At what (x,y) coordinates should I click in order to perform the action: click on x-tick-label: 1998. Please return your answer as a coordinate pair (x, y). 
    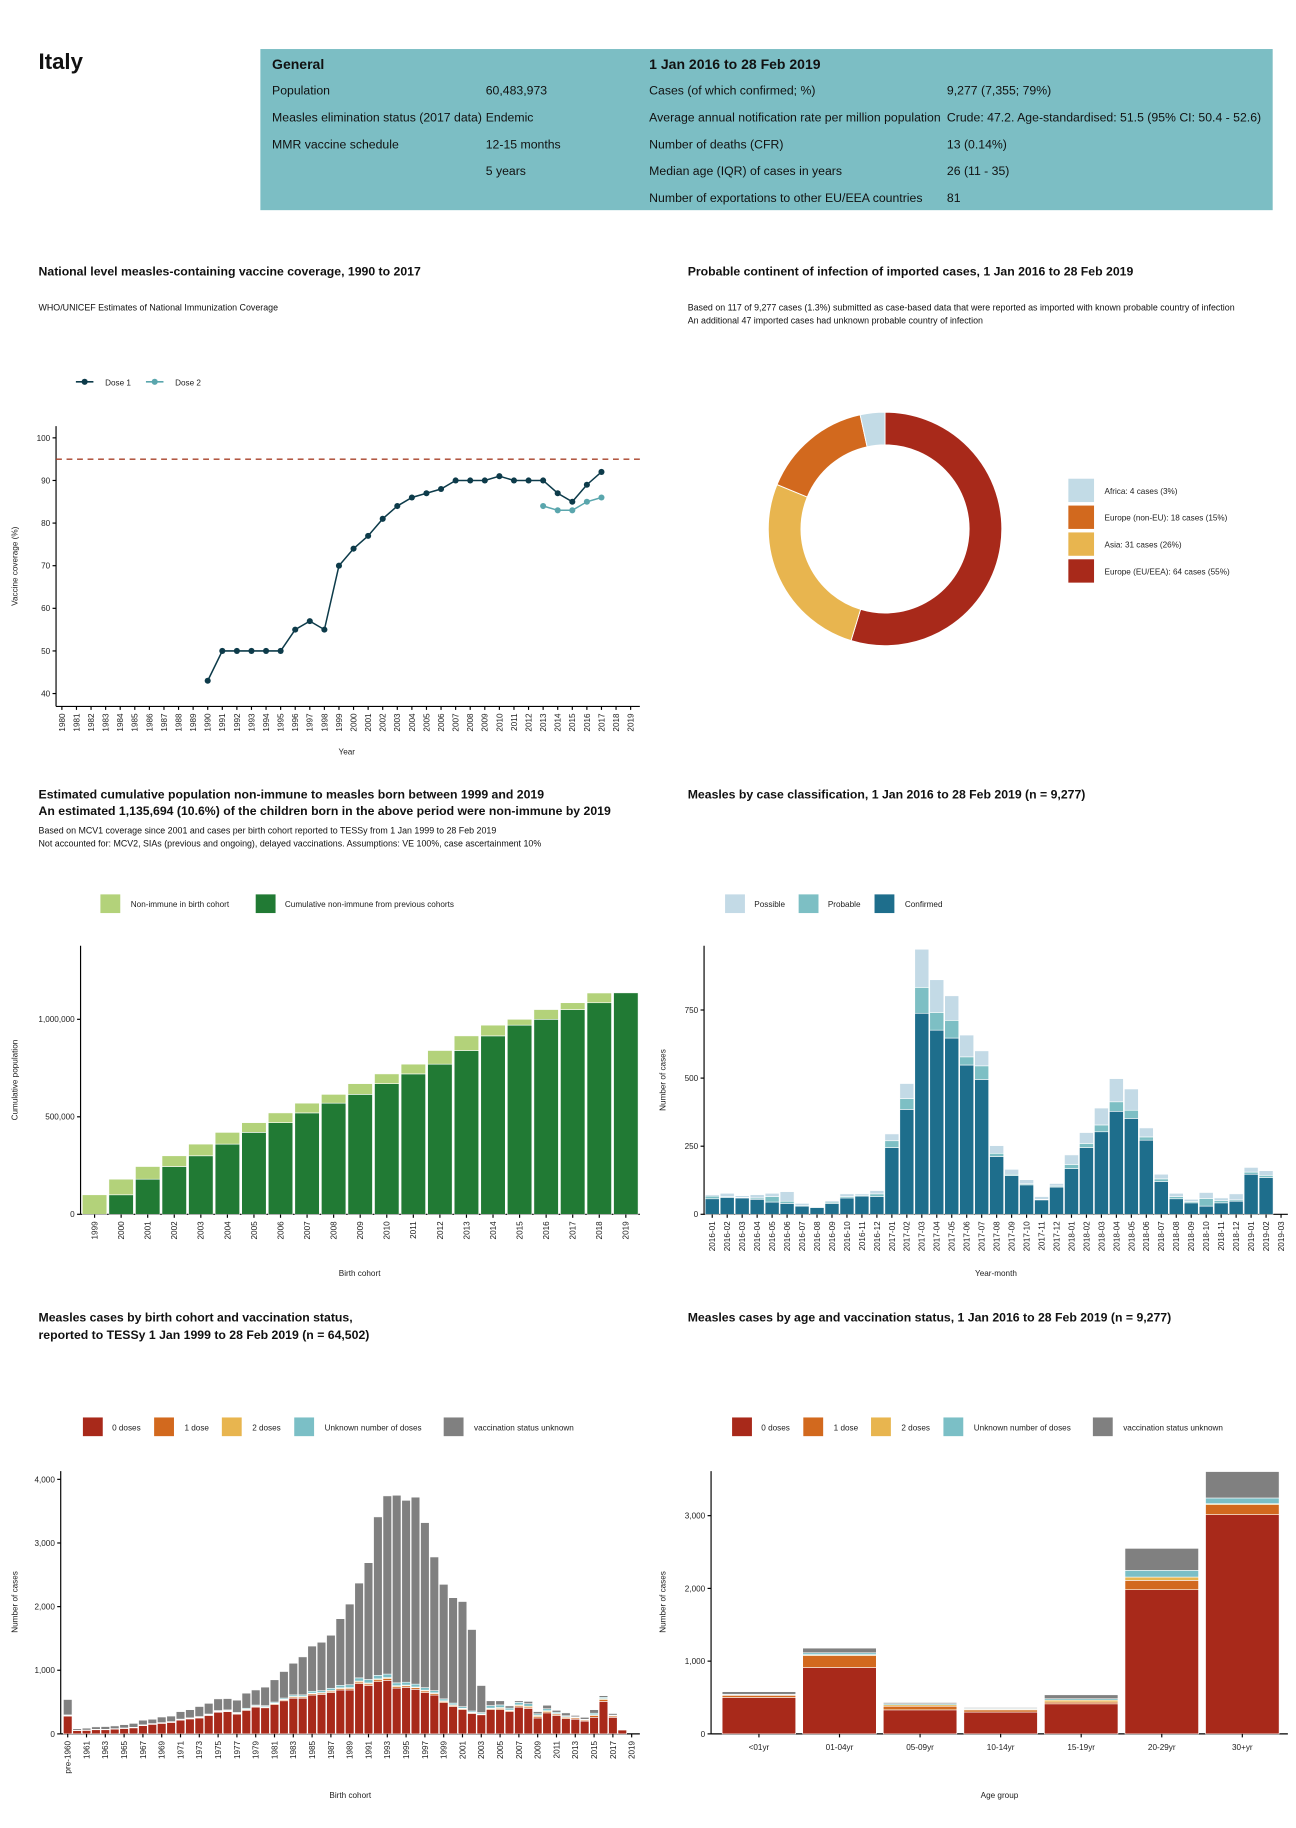
    Looking at the image, I should click on (324, 722).